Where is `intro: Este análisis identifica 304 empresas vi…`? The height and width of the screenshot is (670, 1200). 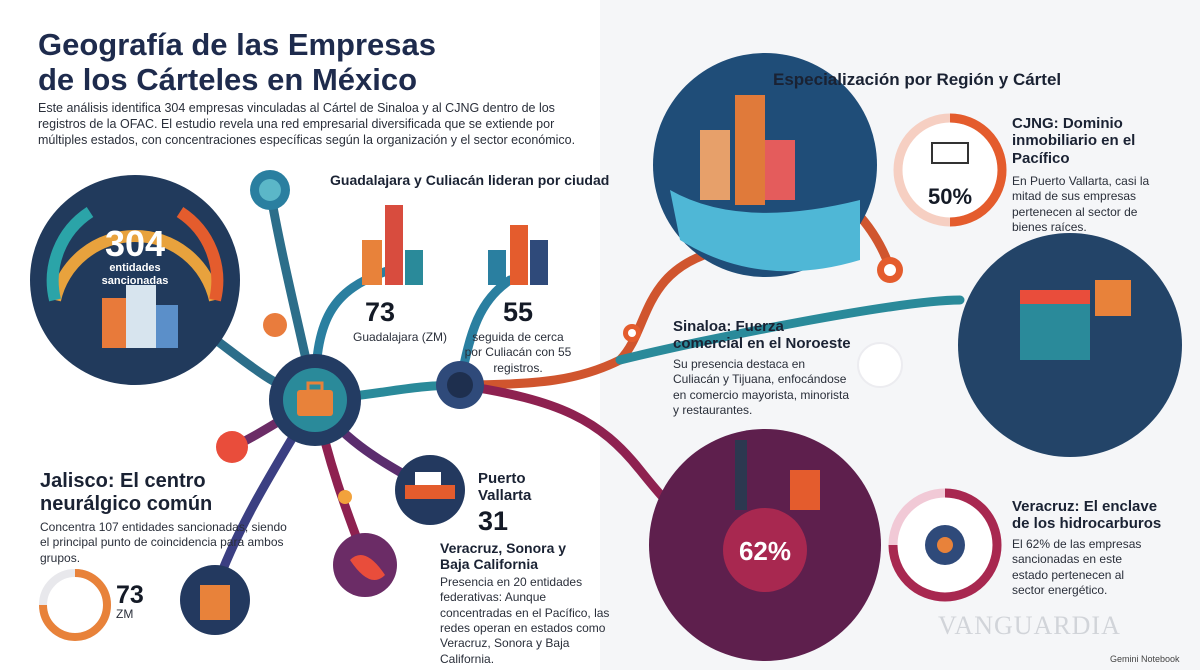
intro: Este análisis identifica 304 empresas vi… is located at coordinates (307, 124).